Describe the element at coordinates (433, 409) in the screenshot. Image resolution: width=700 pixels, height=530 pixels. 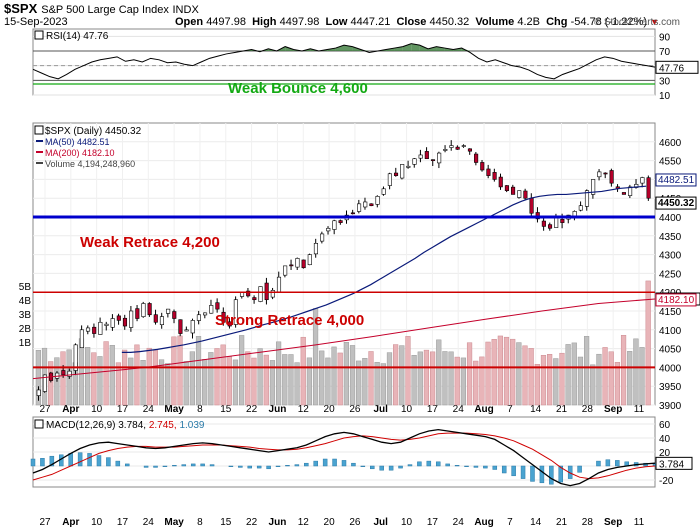
I see `price-x-label: 17` at that location.